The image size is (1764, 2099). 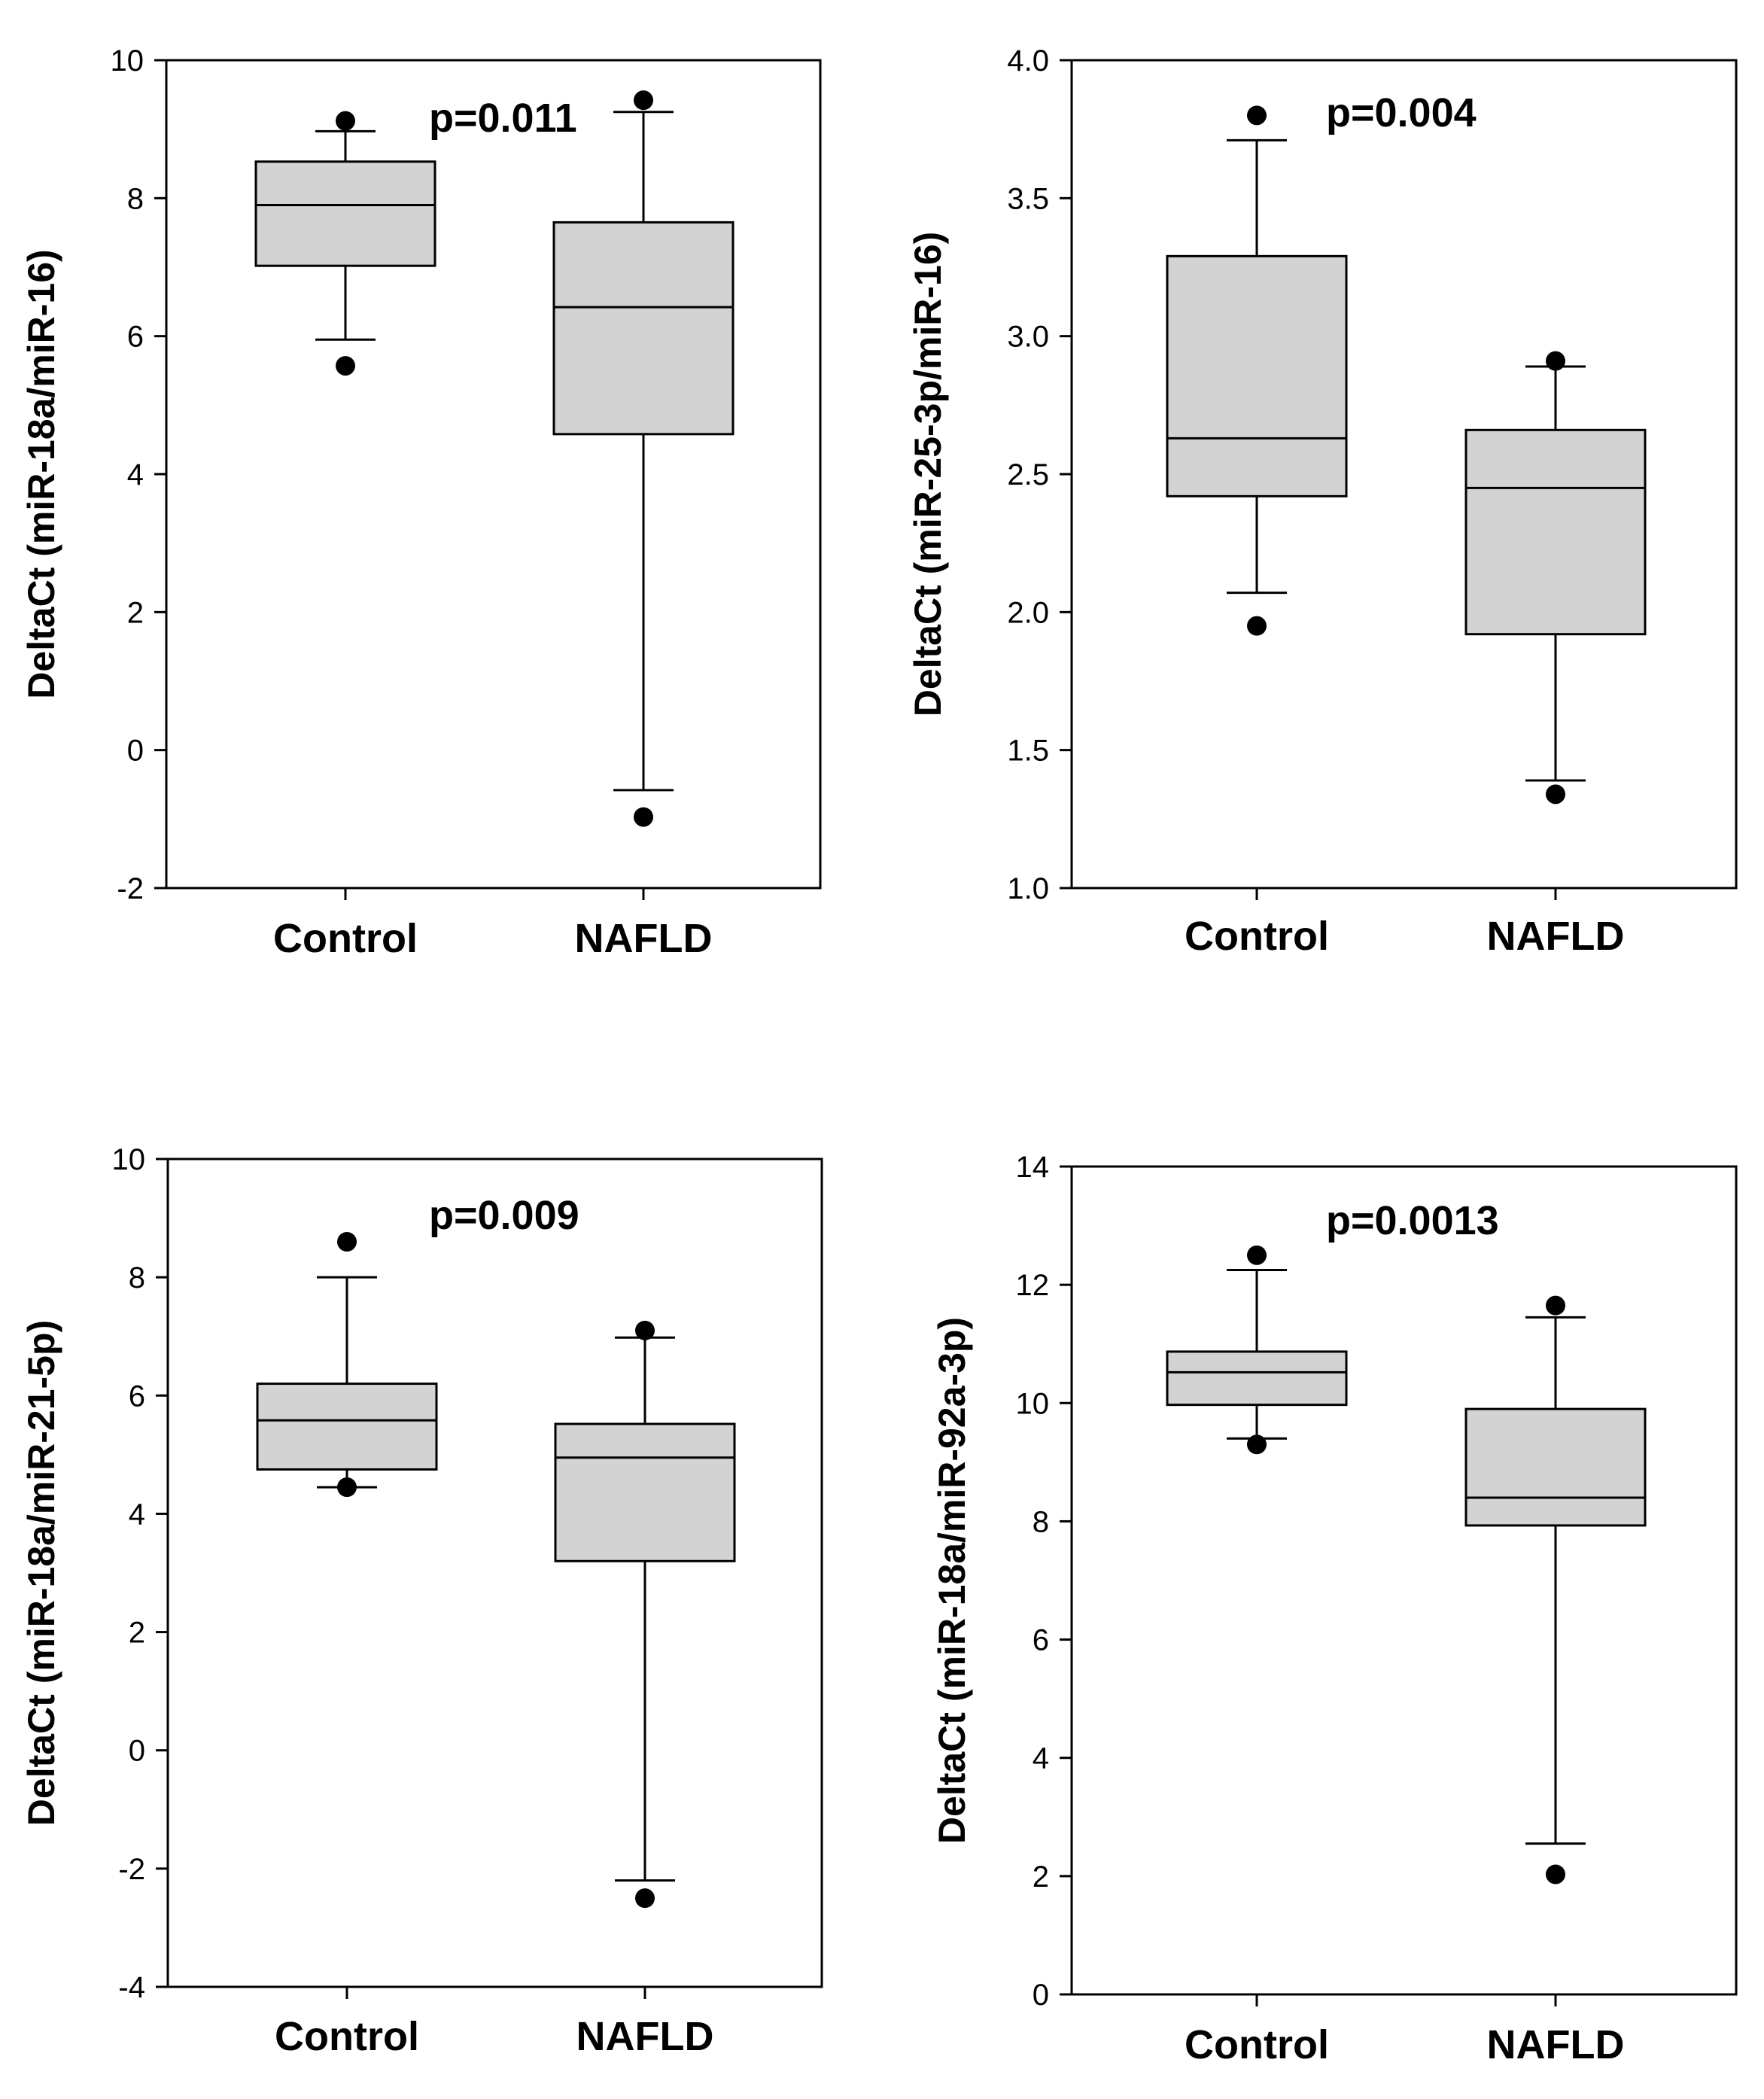 What do you see at coordinates (928, 474) in the screenshot?
I see `y-axis-title: DeltaCt (miR-25-3p/miR-16)` at bounding box center [928, 474].